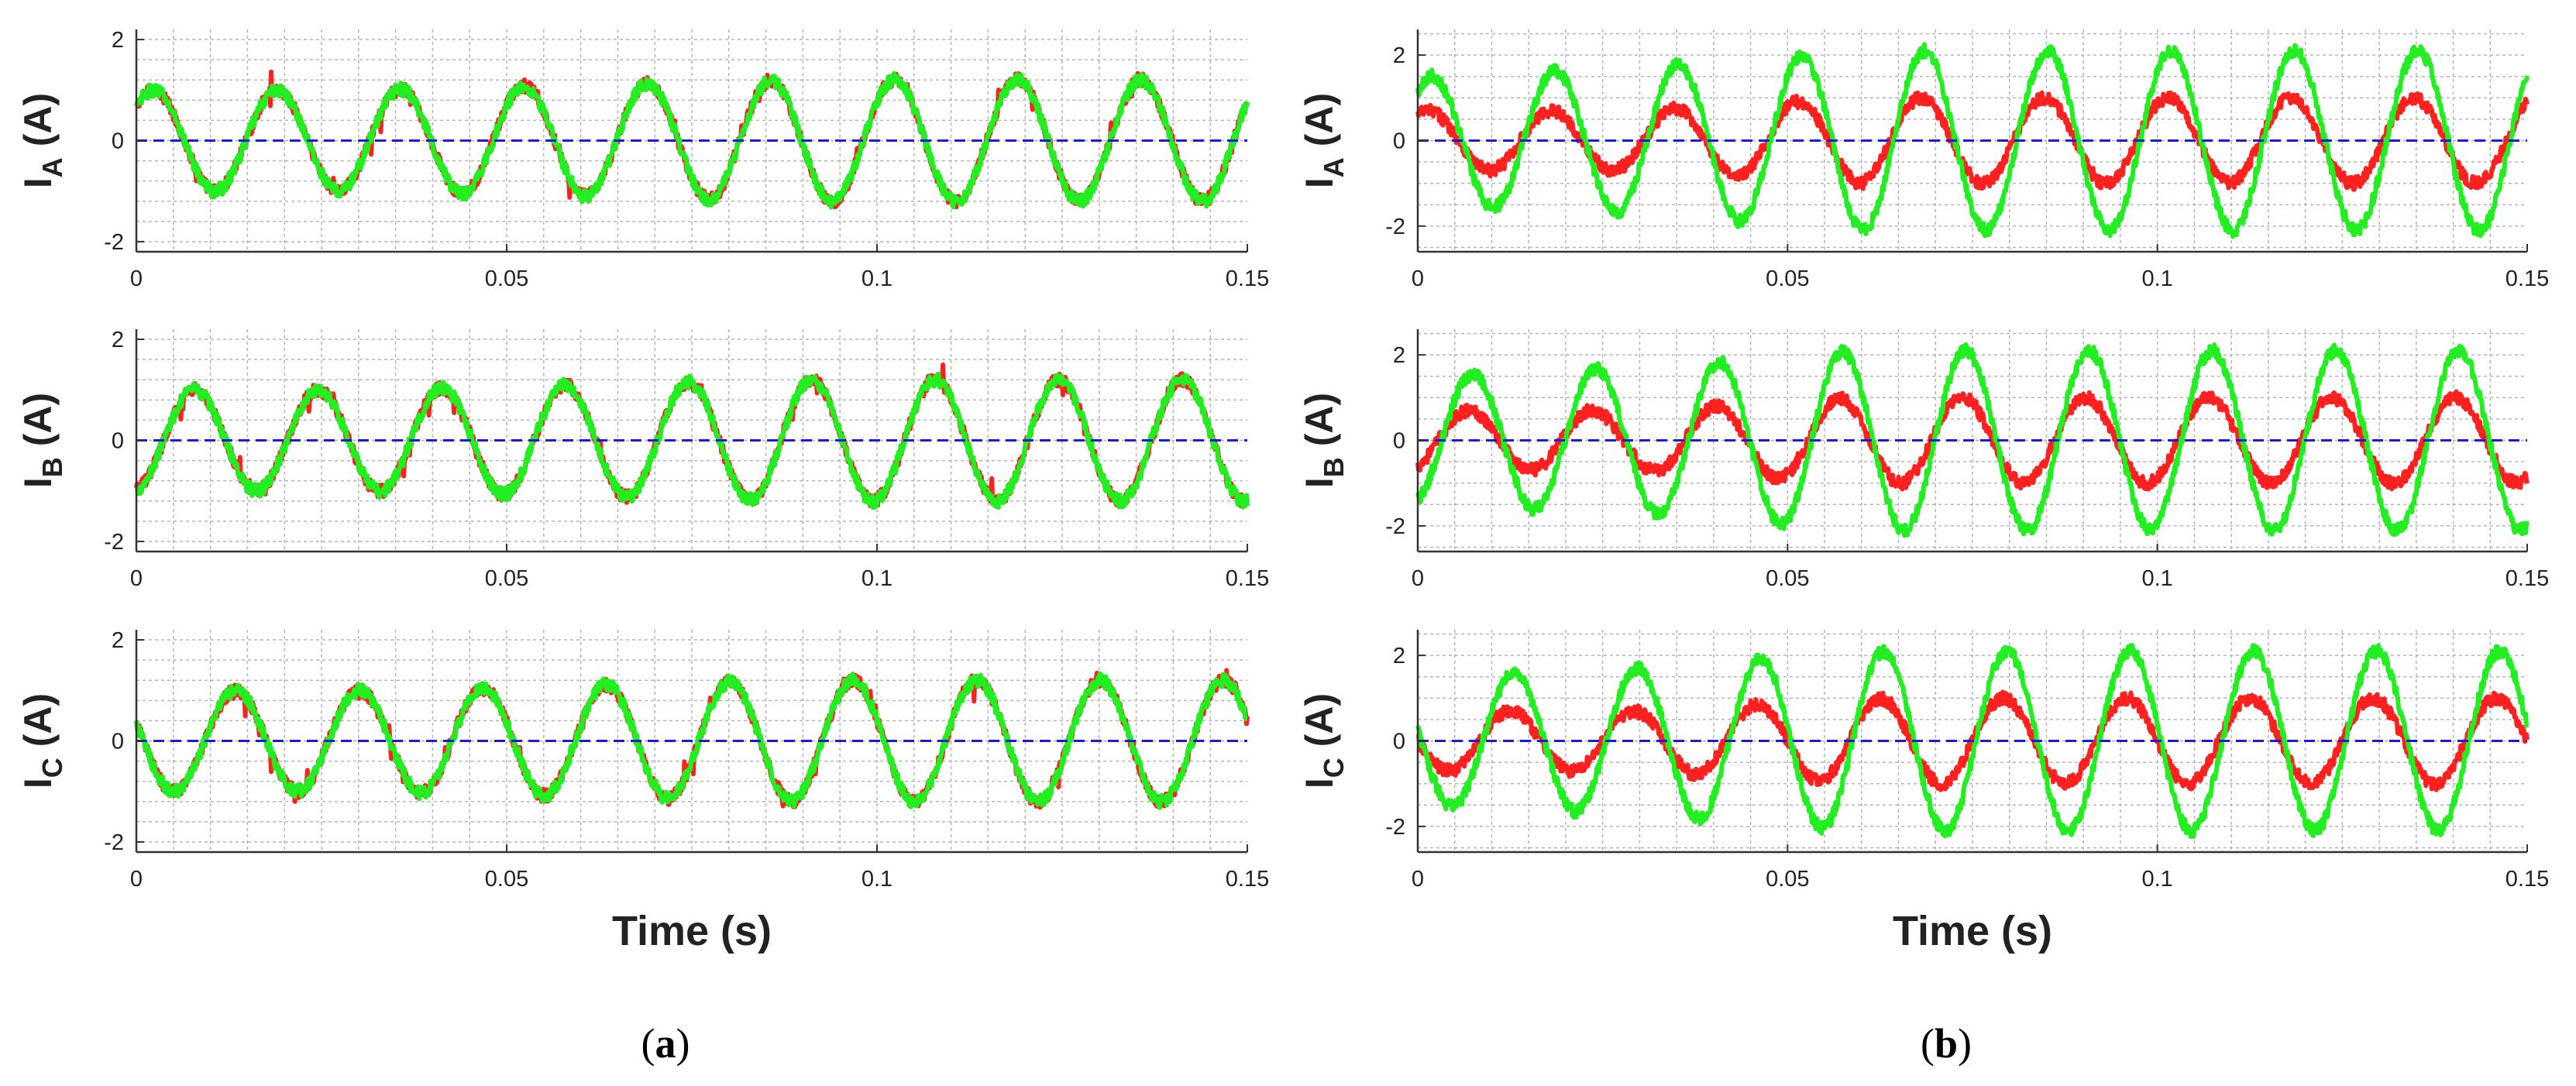 This screenshot has height=1086, width=2576. I want to click on chart-b-C: 0 0.05 0.1 0.15 2 0 -2 IC (A) Time (s), so click(1923, 792).